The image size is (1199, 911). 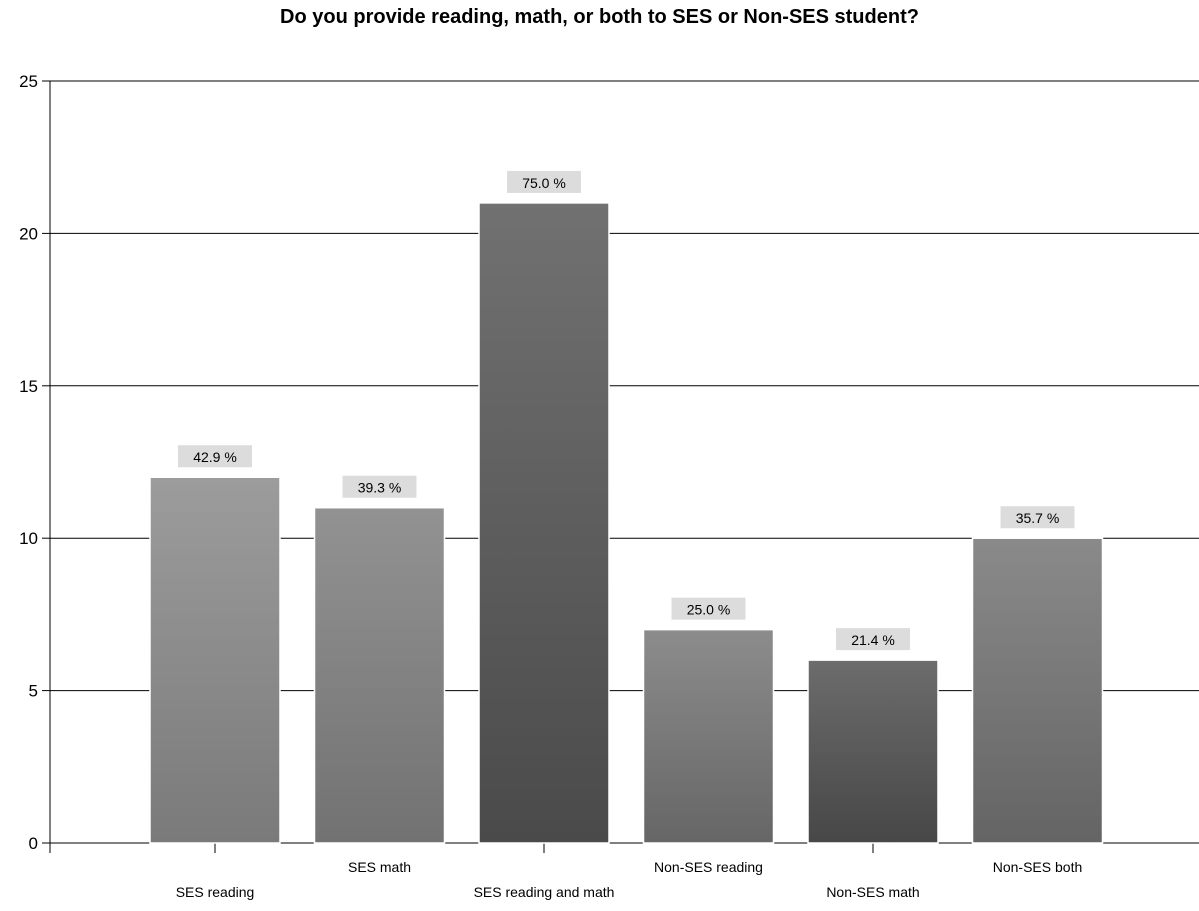 I want to click on data-label: 35.7 %, so click(x=1038, y=518).